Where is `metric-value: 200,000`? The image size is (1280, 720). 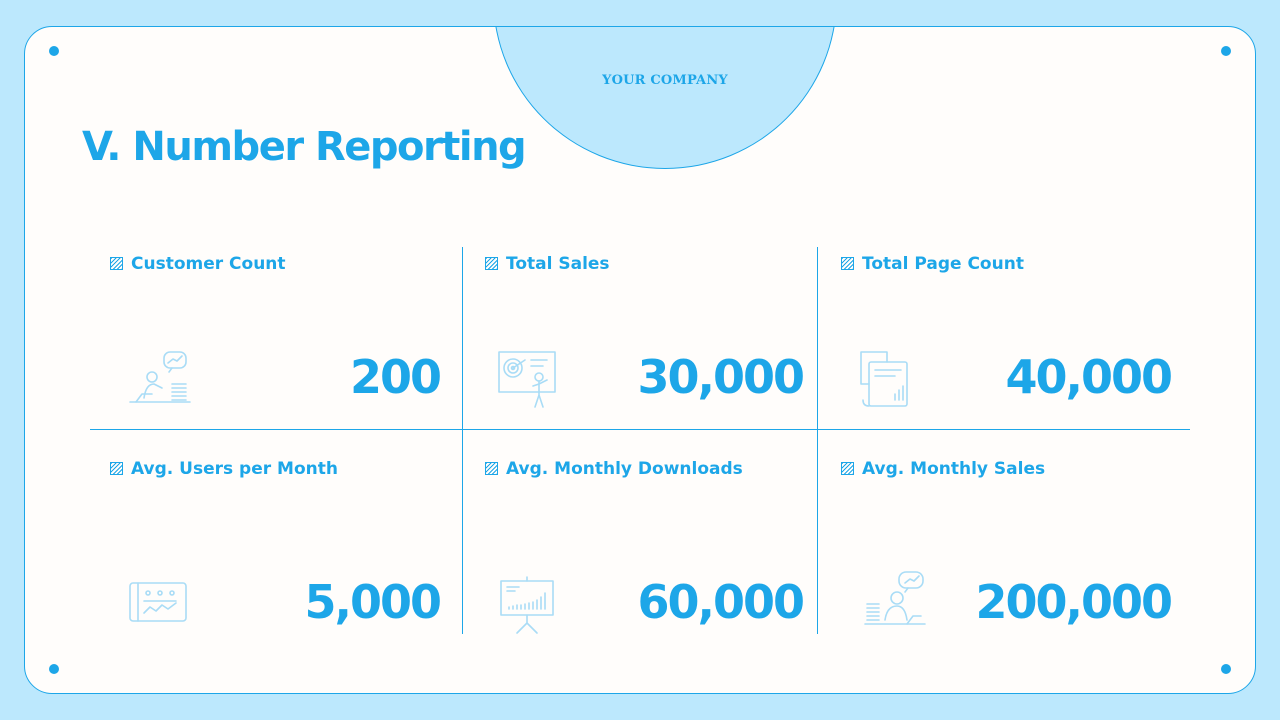
metric-value: 200,000 is located at coordinates (1074, 602).